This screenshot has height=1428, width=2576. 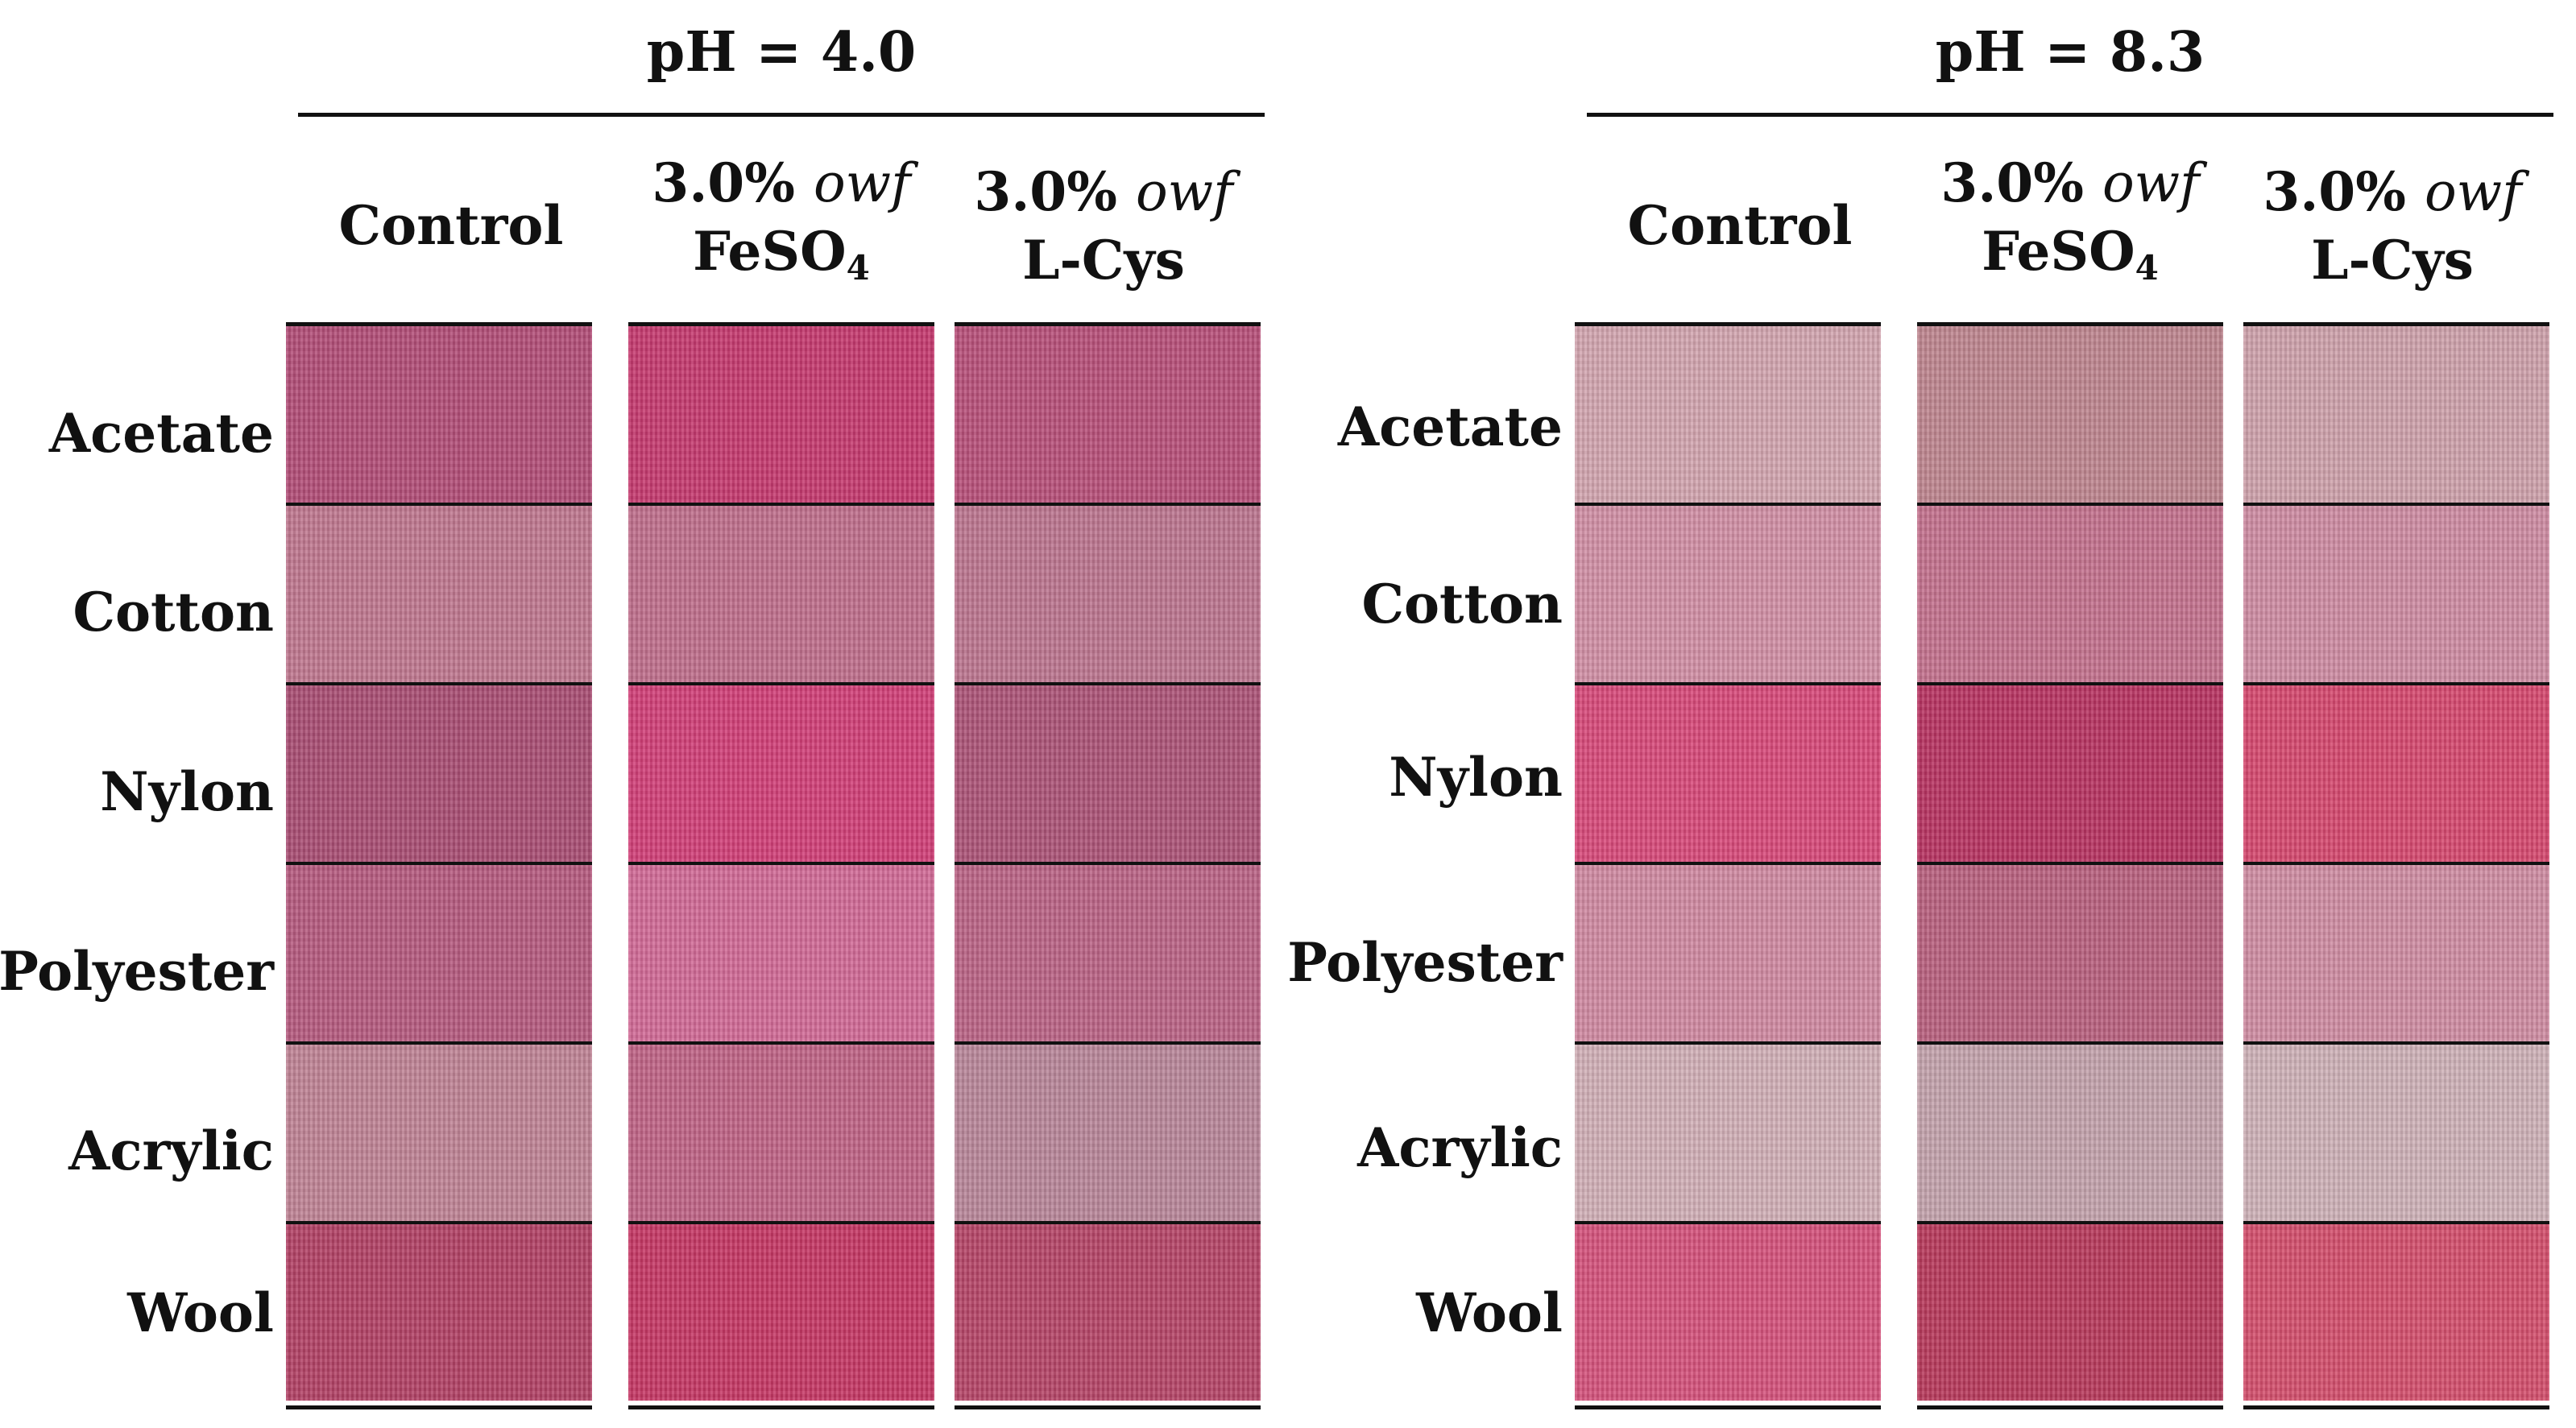 I want to click on ph-4-feso4-owf: owf, so click(x=862, y=183).